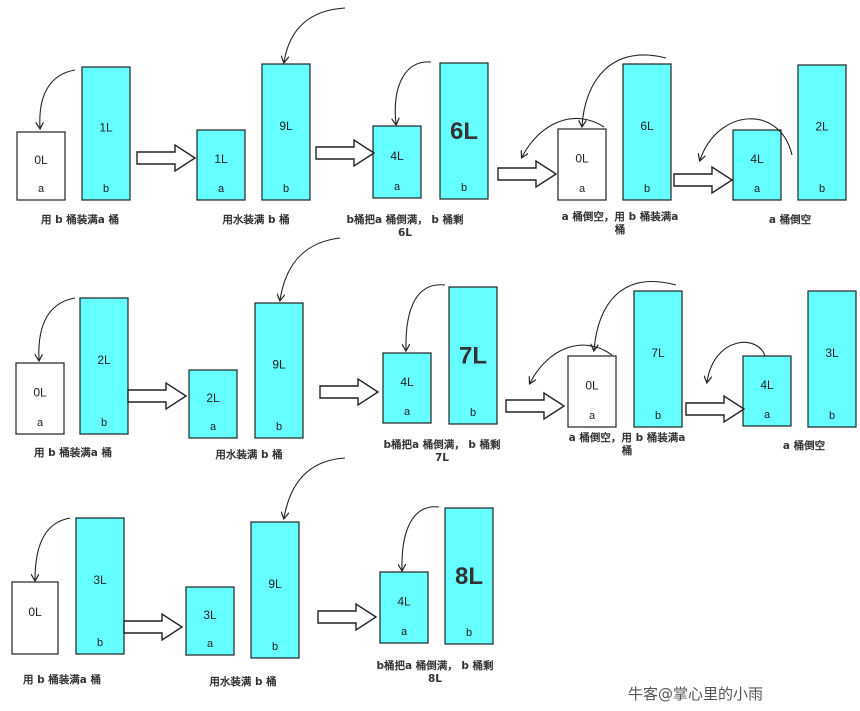 This screenshot has height=711, width=860. I want to click on bucket-b: 7L b, so click(658, 359).